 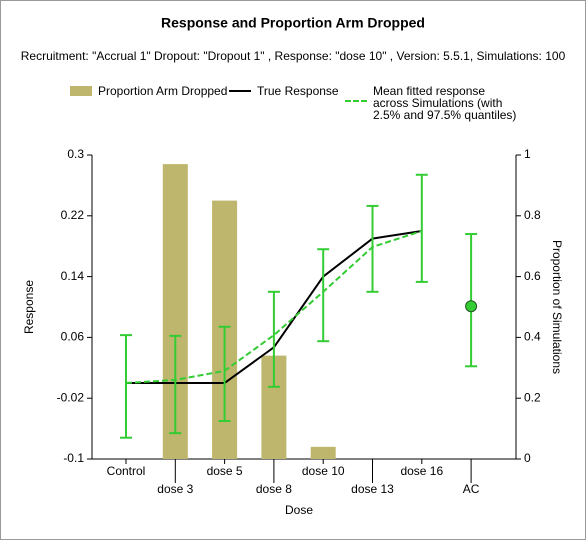 I want to click on x-tick-label: AC, so click(x=471, y=489).